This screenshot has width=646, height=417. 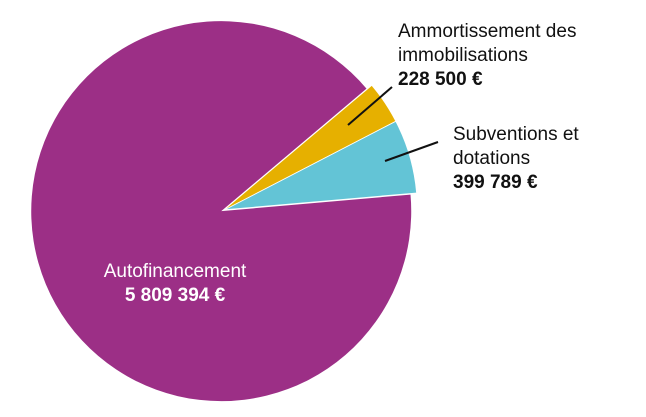 I want to click on category-label: Subventions et dotations, so click(x=516, y=146).